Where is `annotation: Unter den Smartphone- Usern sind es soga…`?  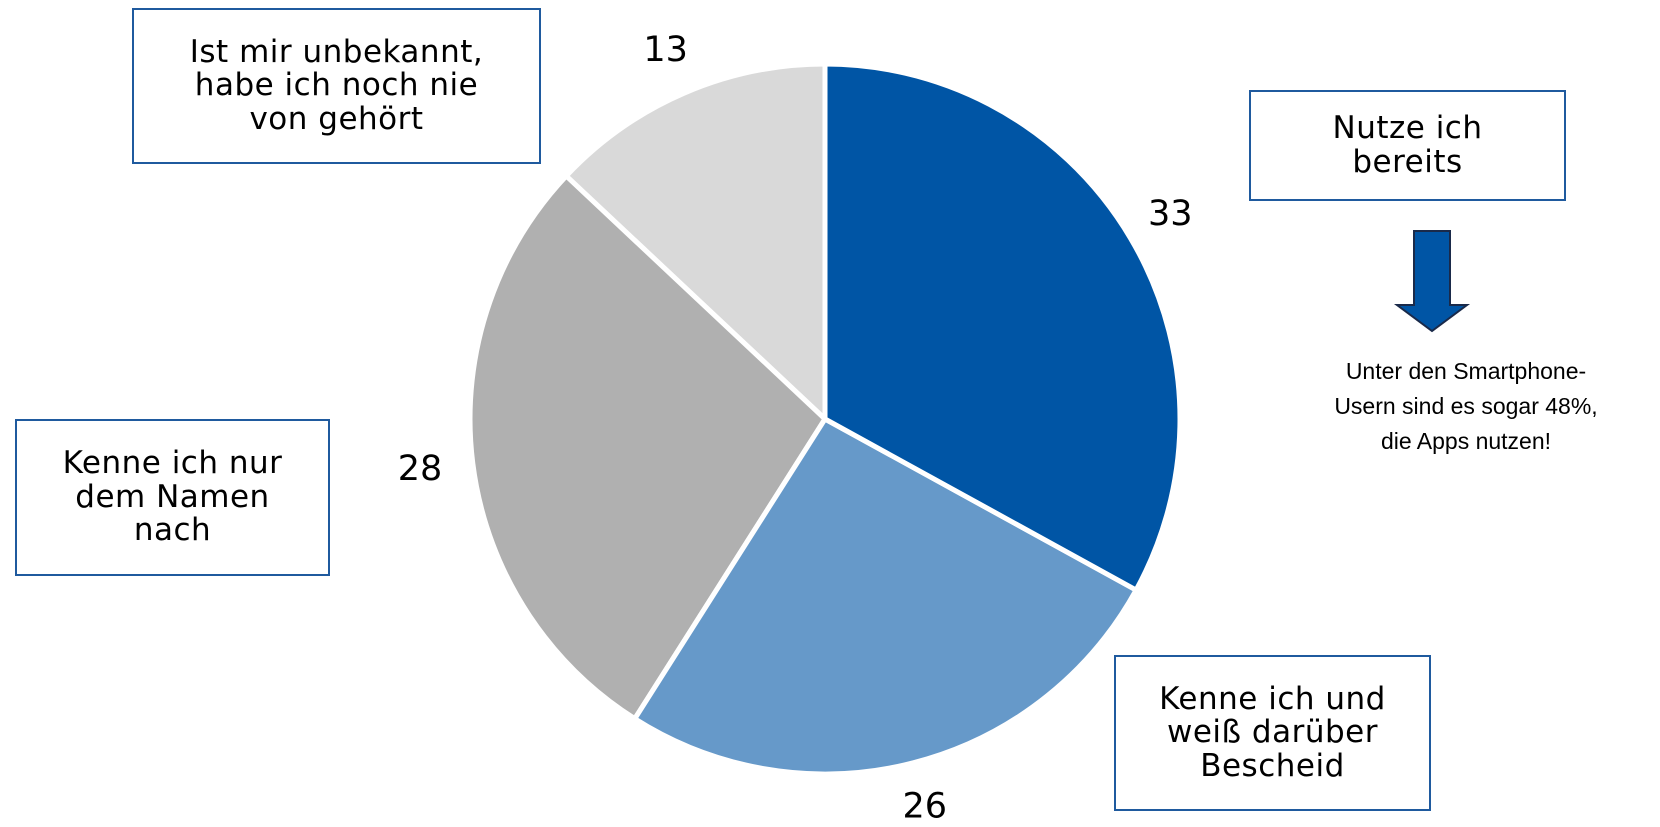
annotation: Unter den Smartphone- Usern sind es soga… is located at coordinates (1466, 406).